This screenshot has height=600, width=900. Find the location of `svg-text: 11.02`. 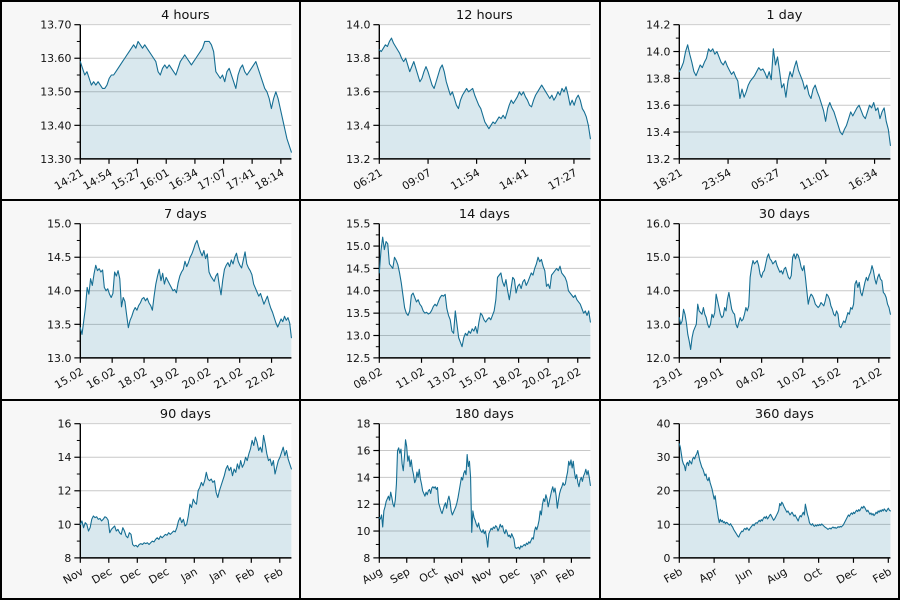

svg-text: 11.02 is located at coordinates (411, 378).